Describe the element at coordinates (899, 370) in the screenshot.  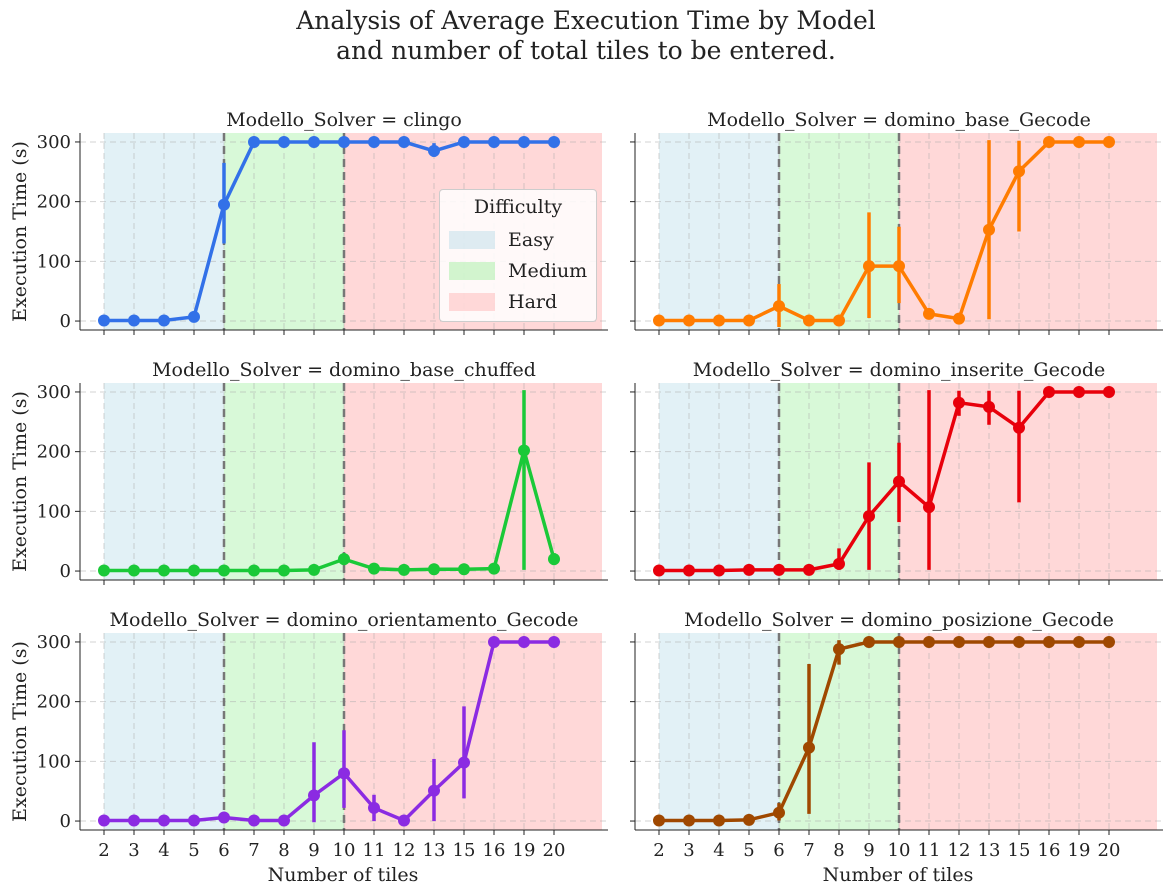
I see `panel-title: Modello_Solver = domino_inserite_Gecode` at that location.